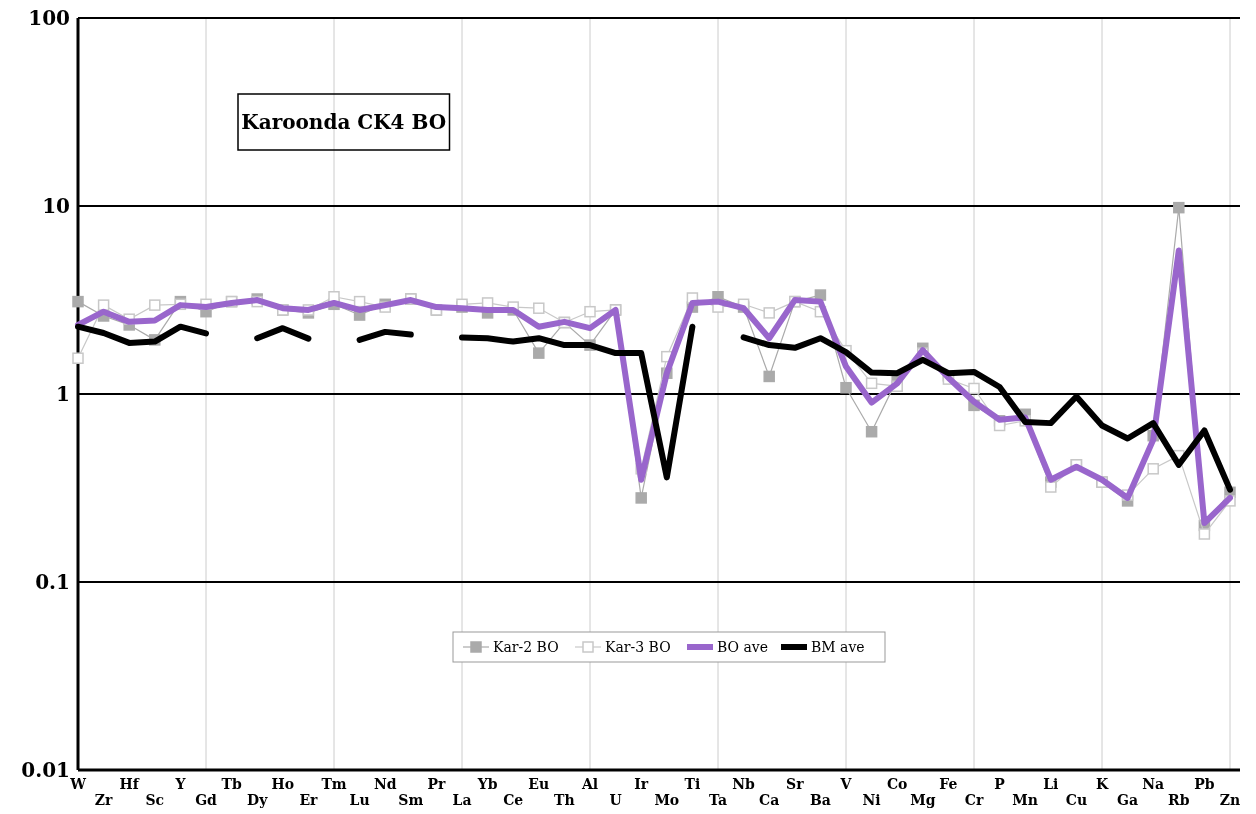 Image resolution: width=1256 pixels, height=814 pixels. I want to click on x-tick-label: Ca, so click(769, 800).